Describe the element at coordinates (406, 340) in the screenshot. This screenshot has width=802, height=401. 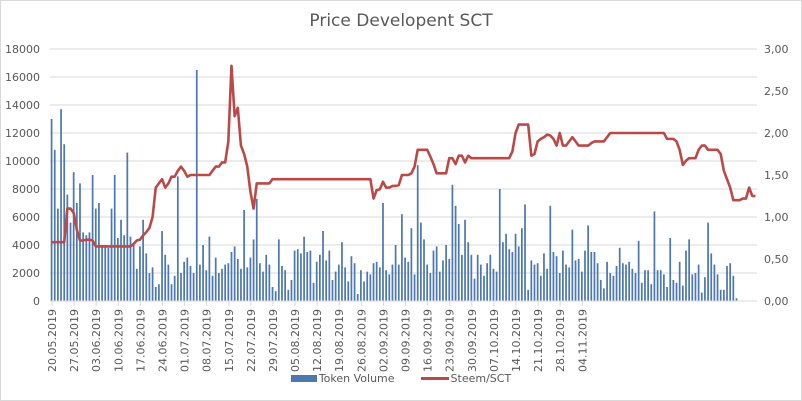
I see `x-tick-label: 09.09.2019` at that location.